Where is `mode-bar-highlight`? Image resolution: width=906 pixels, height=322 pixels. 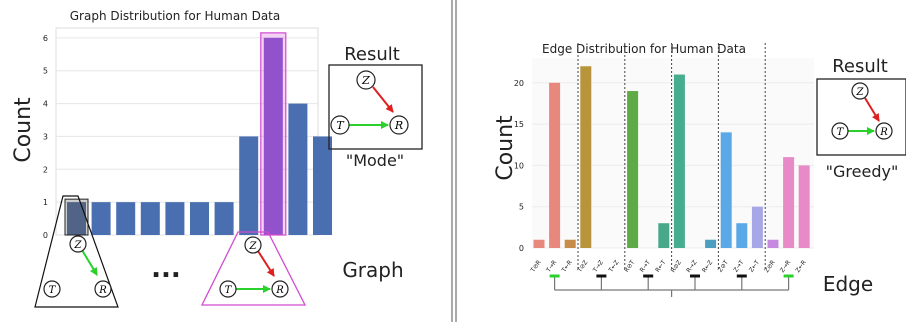
mode-bar-highlight is located at coordinates (273, 134).